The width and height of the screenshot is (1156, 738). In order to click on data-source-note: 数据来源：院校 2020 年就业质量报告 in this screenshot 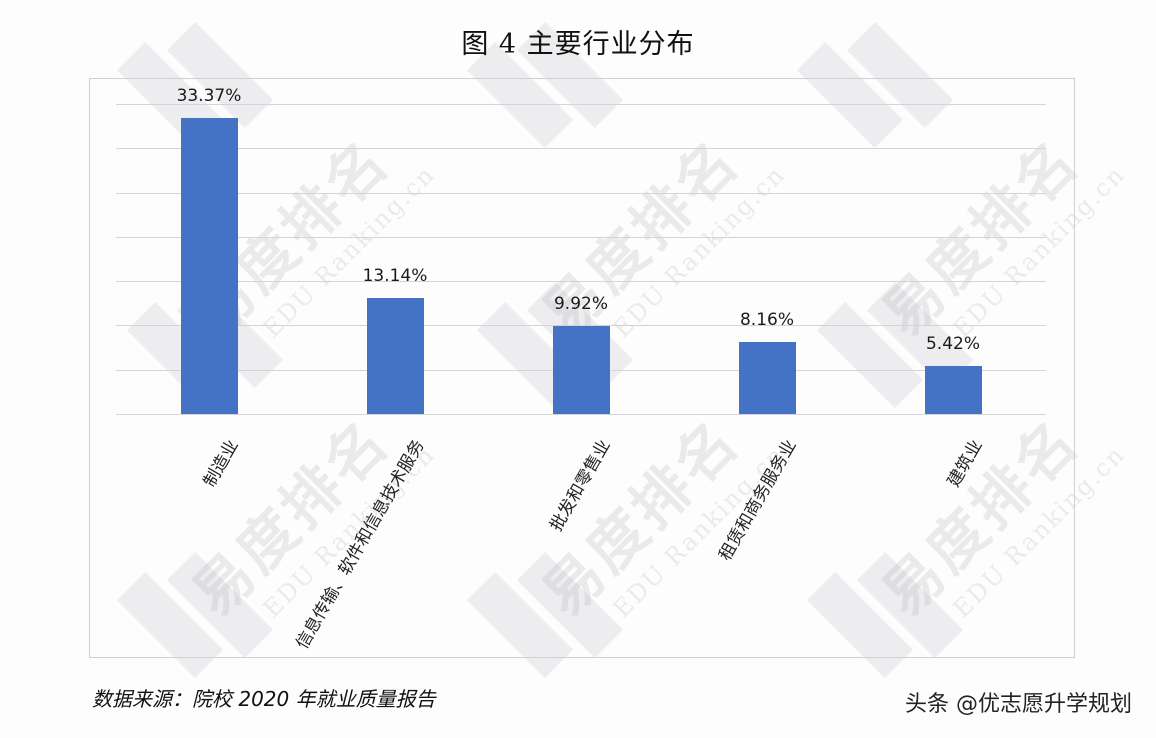, I will do `click(264, 699)`.